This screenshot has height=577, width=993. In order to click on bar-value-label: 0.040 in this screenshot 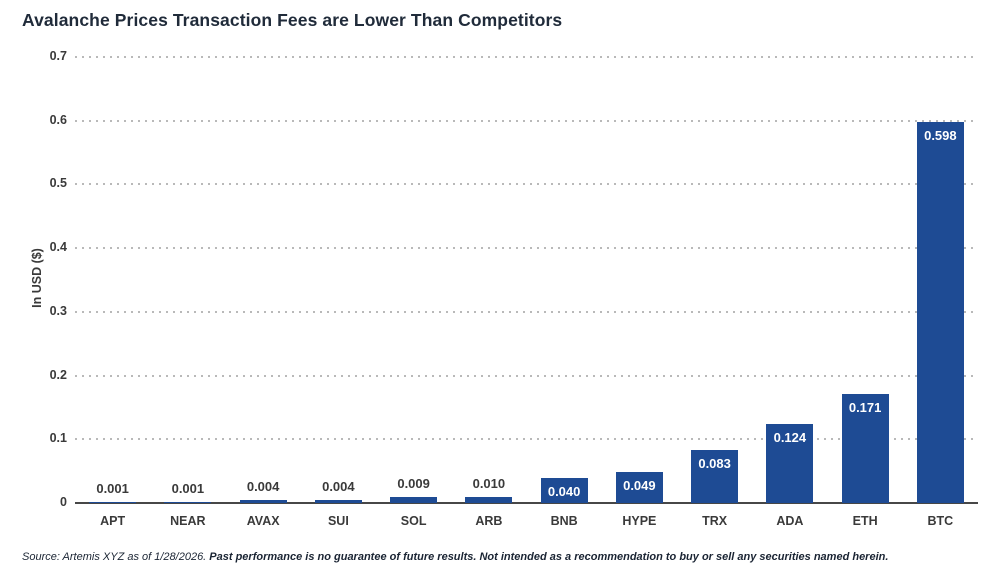, I will do `click(564, 491)`.